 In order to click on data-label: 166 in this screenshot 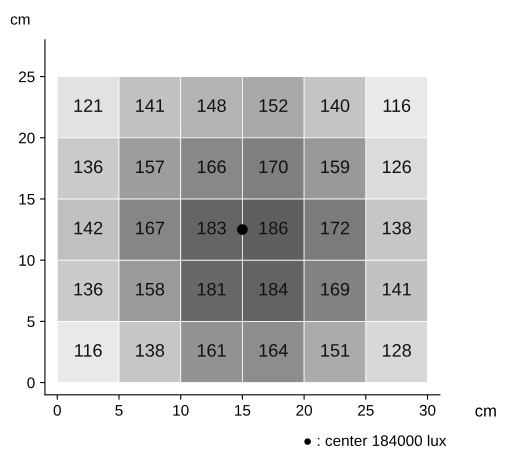, I will do `click(212, 167)`.